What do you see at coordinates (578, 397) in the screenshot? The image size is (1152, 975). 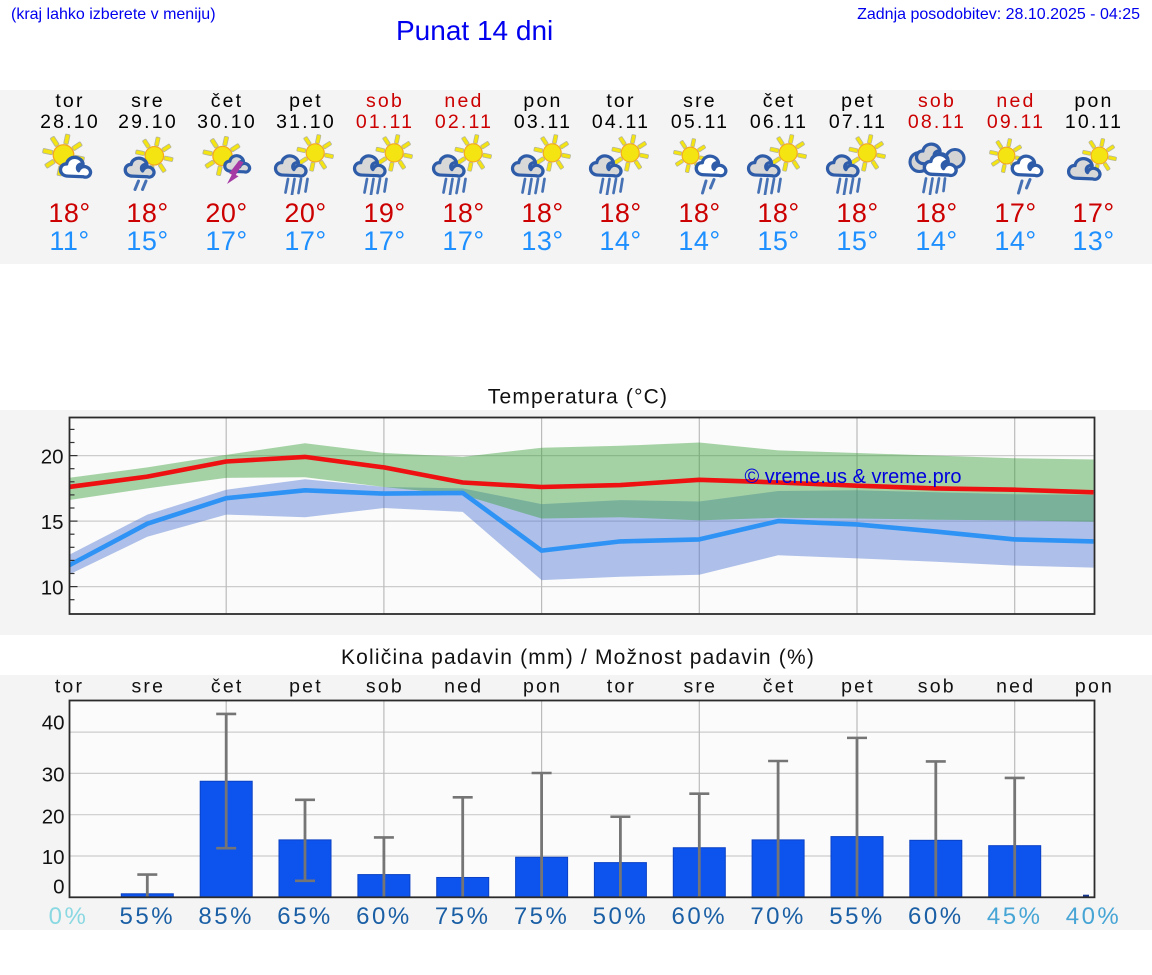 I see `svg-text: Temperatura (°C)` at bounding box center [578, 397].